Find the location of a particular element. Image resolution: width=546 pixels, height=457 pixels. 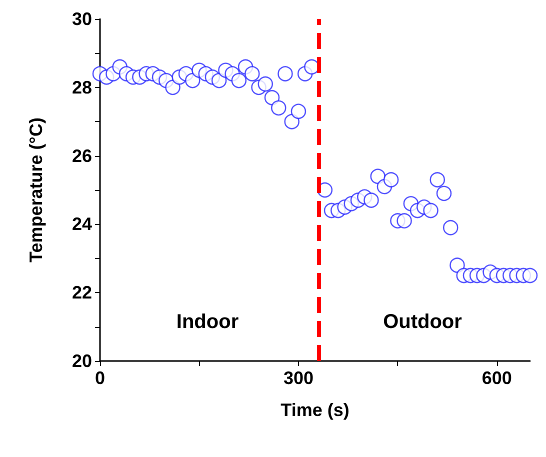

x-tick-label: 0 is located at coordinates (100, 378).